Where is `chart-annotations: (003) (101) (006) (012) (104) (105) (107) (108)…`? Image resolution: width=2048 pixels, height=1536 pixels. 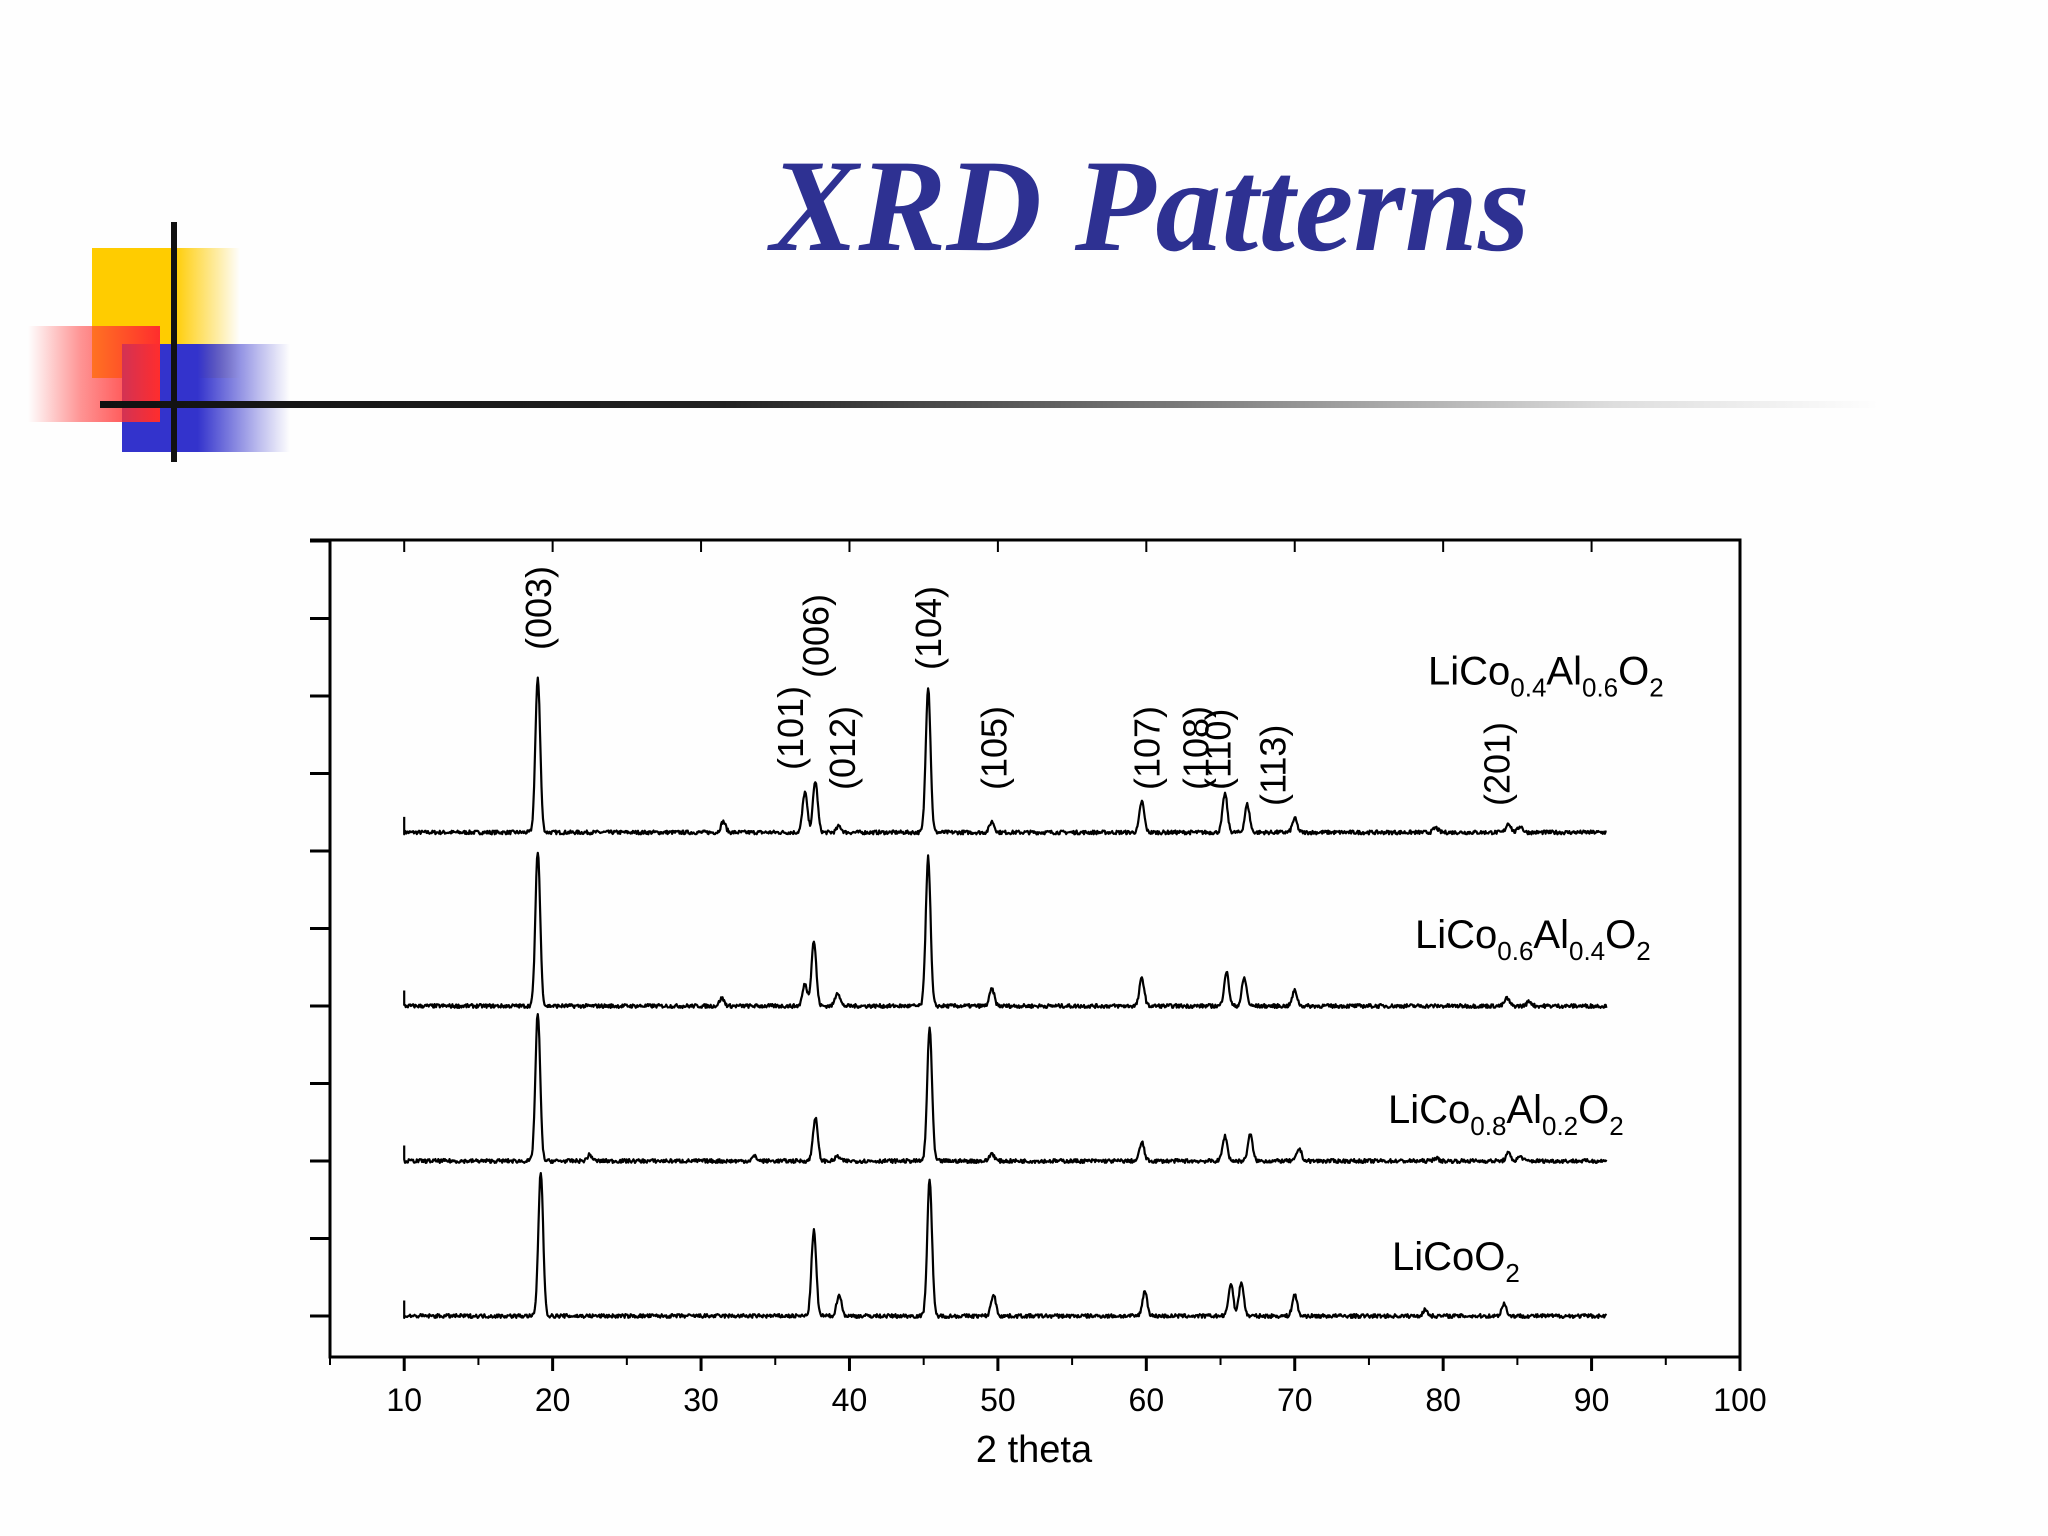
chart-annotations: (003) (101) (006) (012) (104) (105) (107) (108)… is located at coordinates (1018, 686).